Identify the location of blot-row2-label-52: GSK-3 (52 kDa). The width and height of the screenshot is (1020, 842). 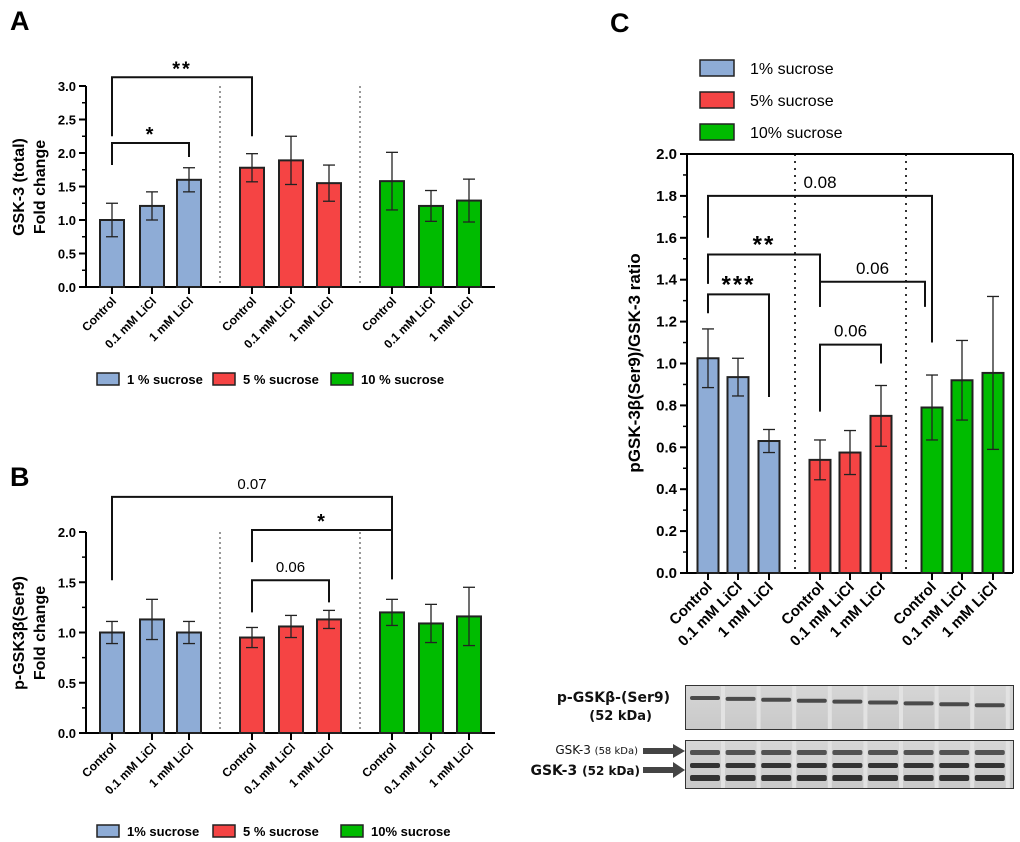
(580, 771).